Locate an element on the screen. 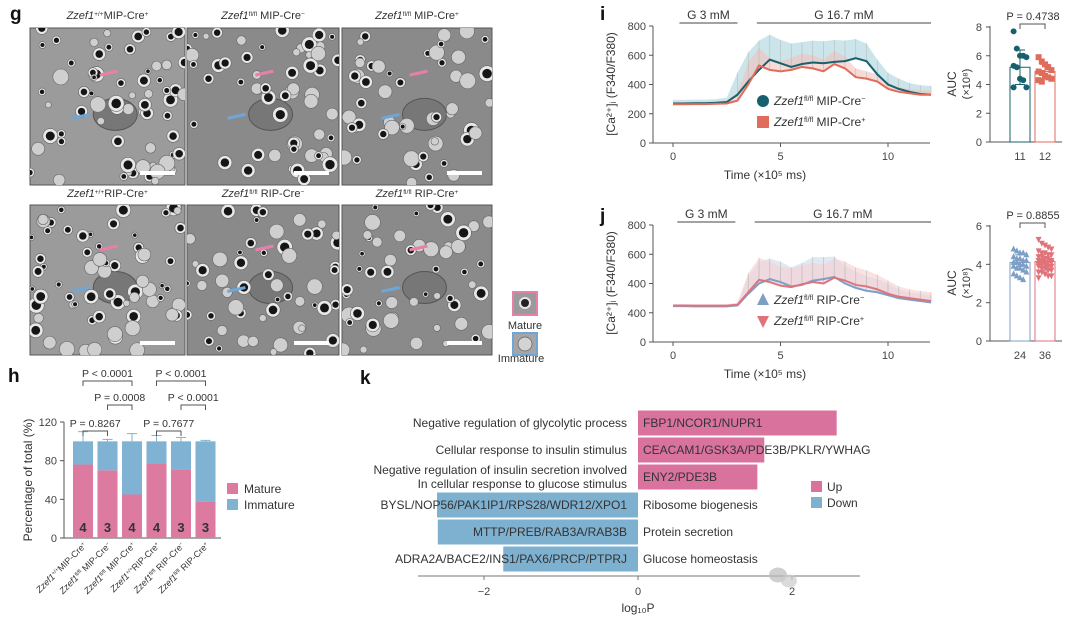 The width and height of the screenshot is (1080, 619). genotype-gene: Zzef1 is located at coordinates (234, 16).